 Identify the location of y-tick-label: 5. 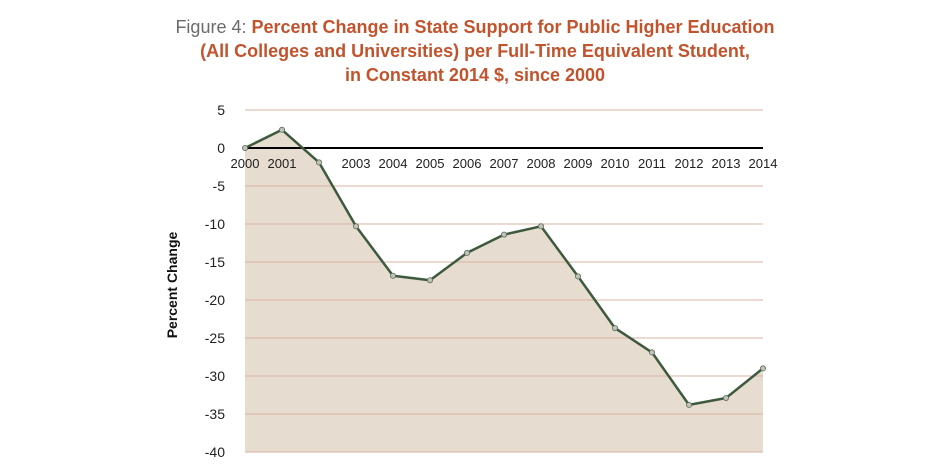
(221, 110).